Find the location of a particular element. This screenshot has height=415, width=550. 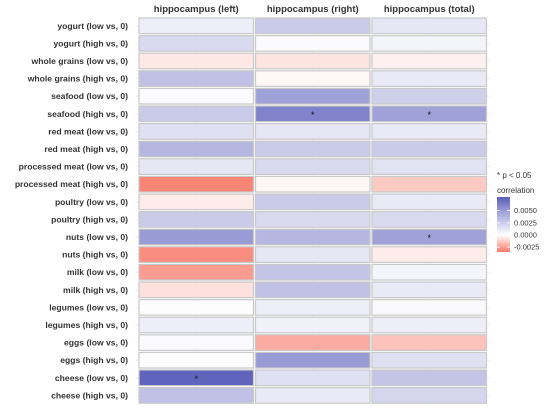

row-label: legumes (high vs, 0) is located at coordinates (86, 325).